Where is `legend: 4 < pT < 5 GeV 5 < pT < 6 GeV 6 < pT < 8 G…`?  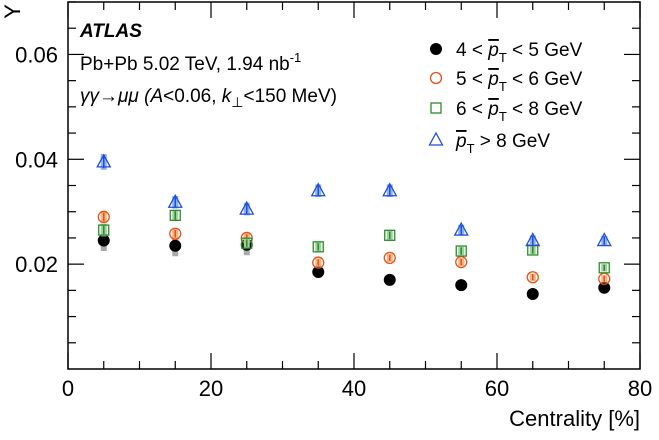 legend: 4 < pT < 5 GeV 5 < pT < 6 GeV 6 < pT < 8 G… is located at coordinates (505, 98).